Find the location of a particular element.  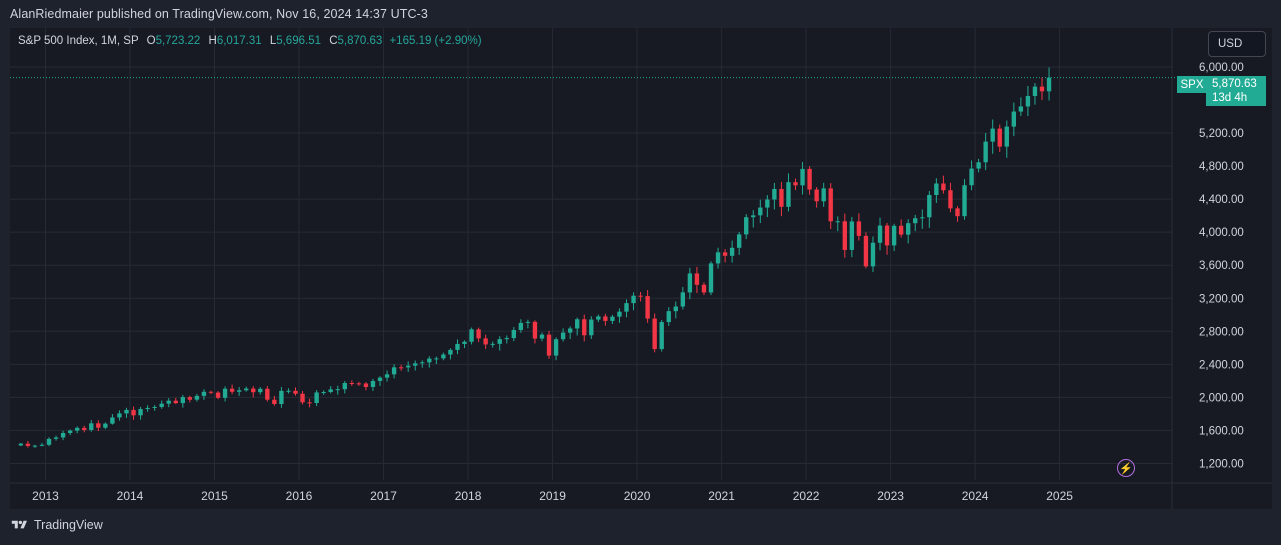

brand-footer: TradingView is located at coordinates (56, 525).